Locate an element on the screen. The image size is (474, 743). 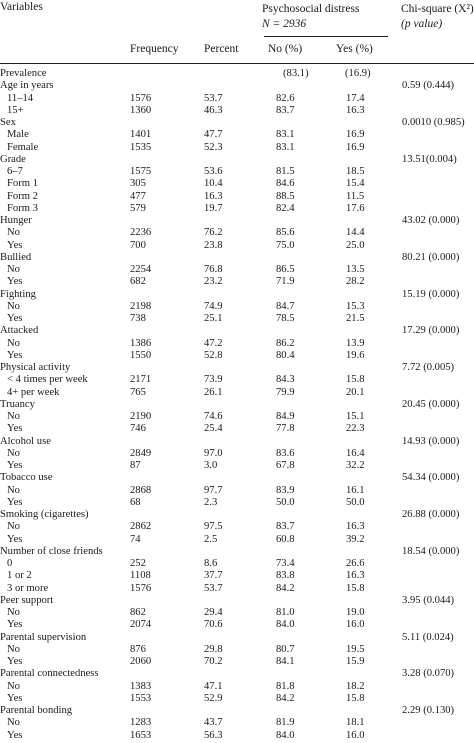
frequency-cell: 1386 is located at coordinates (141, 343).